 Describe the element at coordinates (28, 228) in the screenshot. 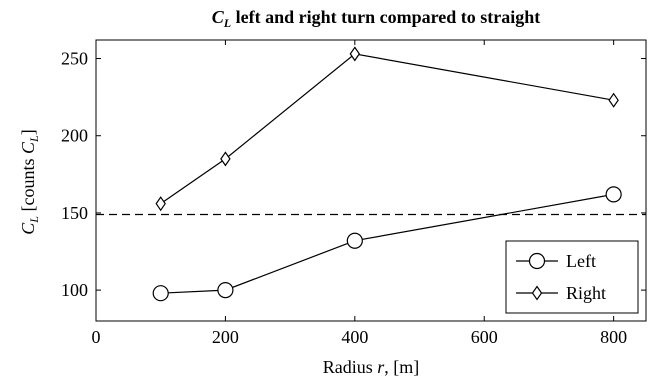

I see `y-axis-label-symbol: C` at that location.